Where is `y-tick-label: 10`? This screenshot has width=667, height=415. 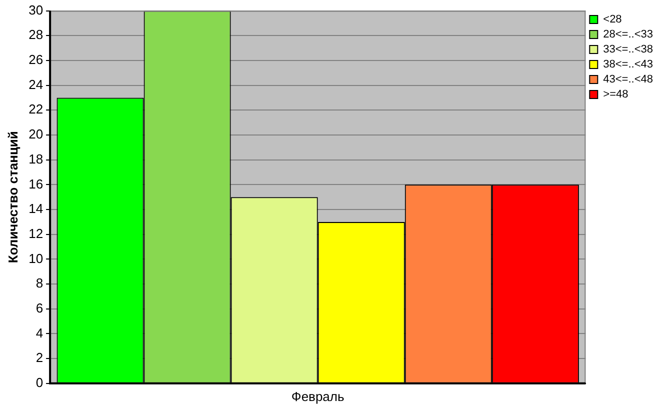 y-tick-label: 10 is located at coordinates (36, 258).